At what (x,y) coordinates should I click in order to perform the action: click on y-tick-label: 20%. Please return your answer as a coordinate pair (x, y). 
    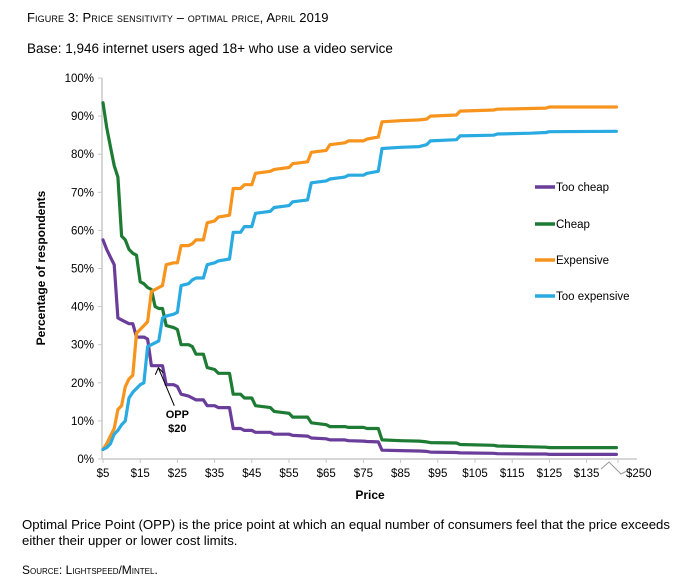
    Looking at the image, I should click on (82, 384).